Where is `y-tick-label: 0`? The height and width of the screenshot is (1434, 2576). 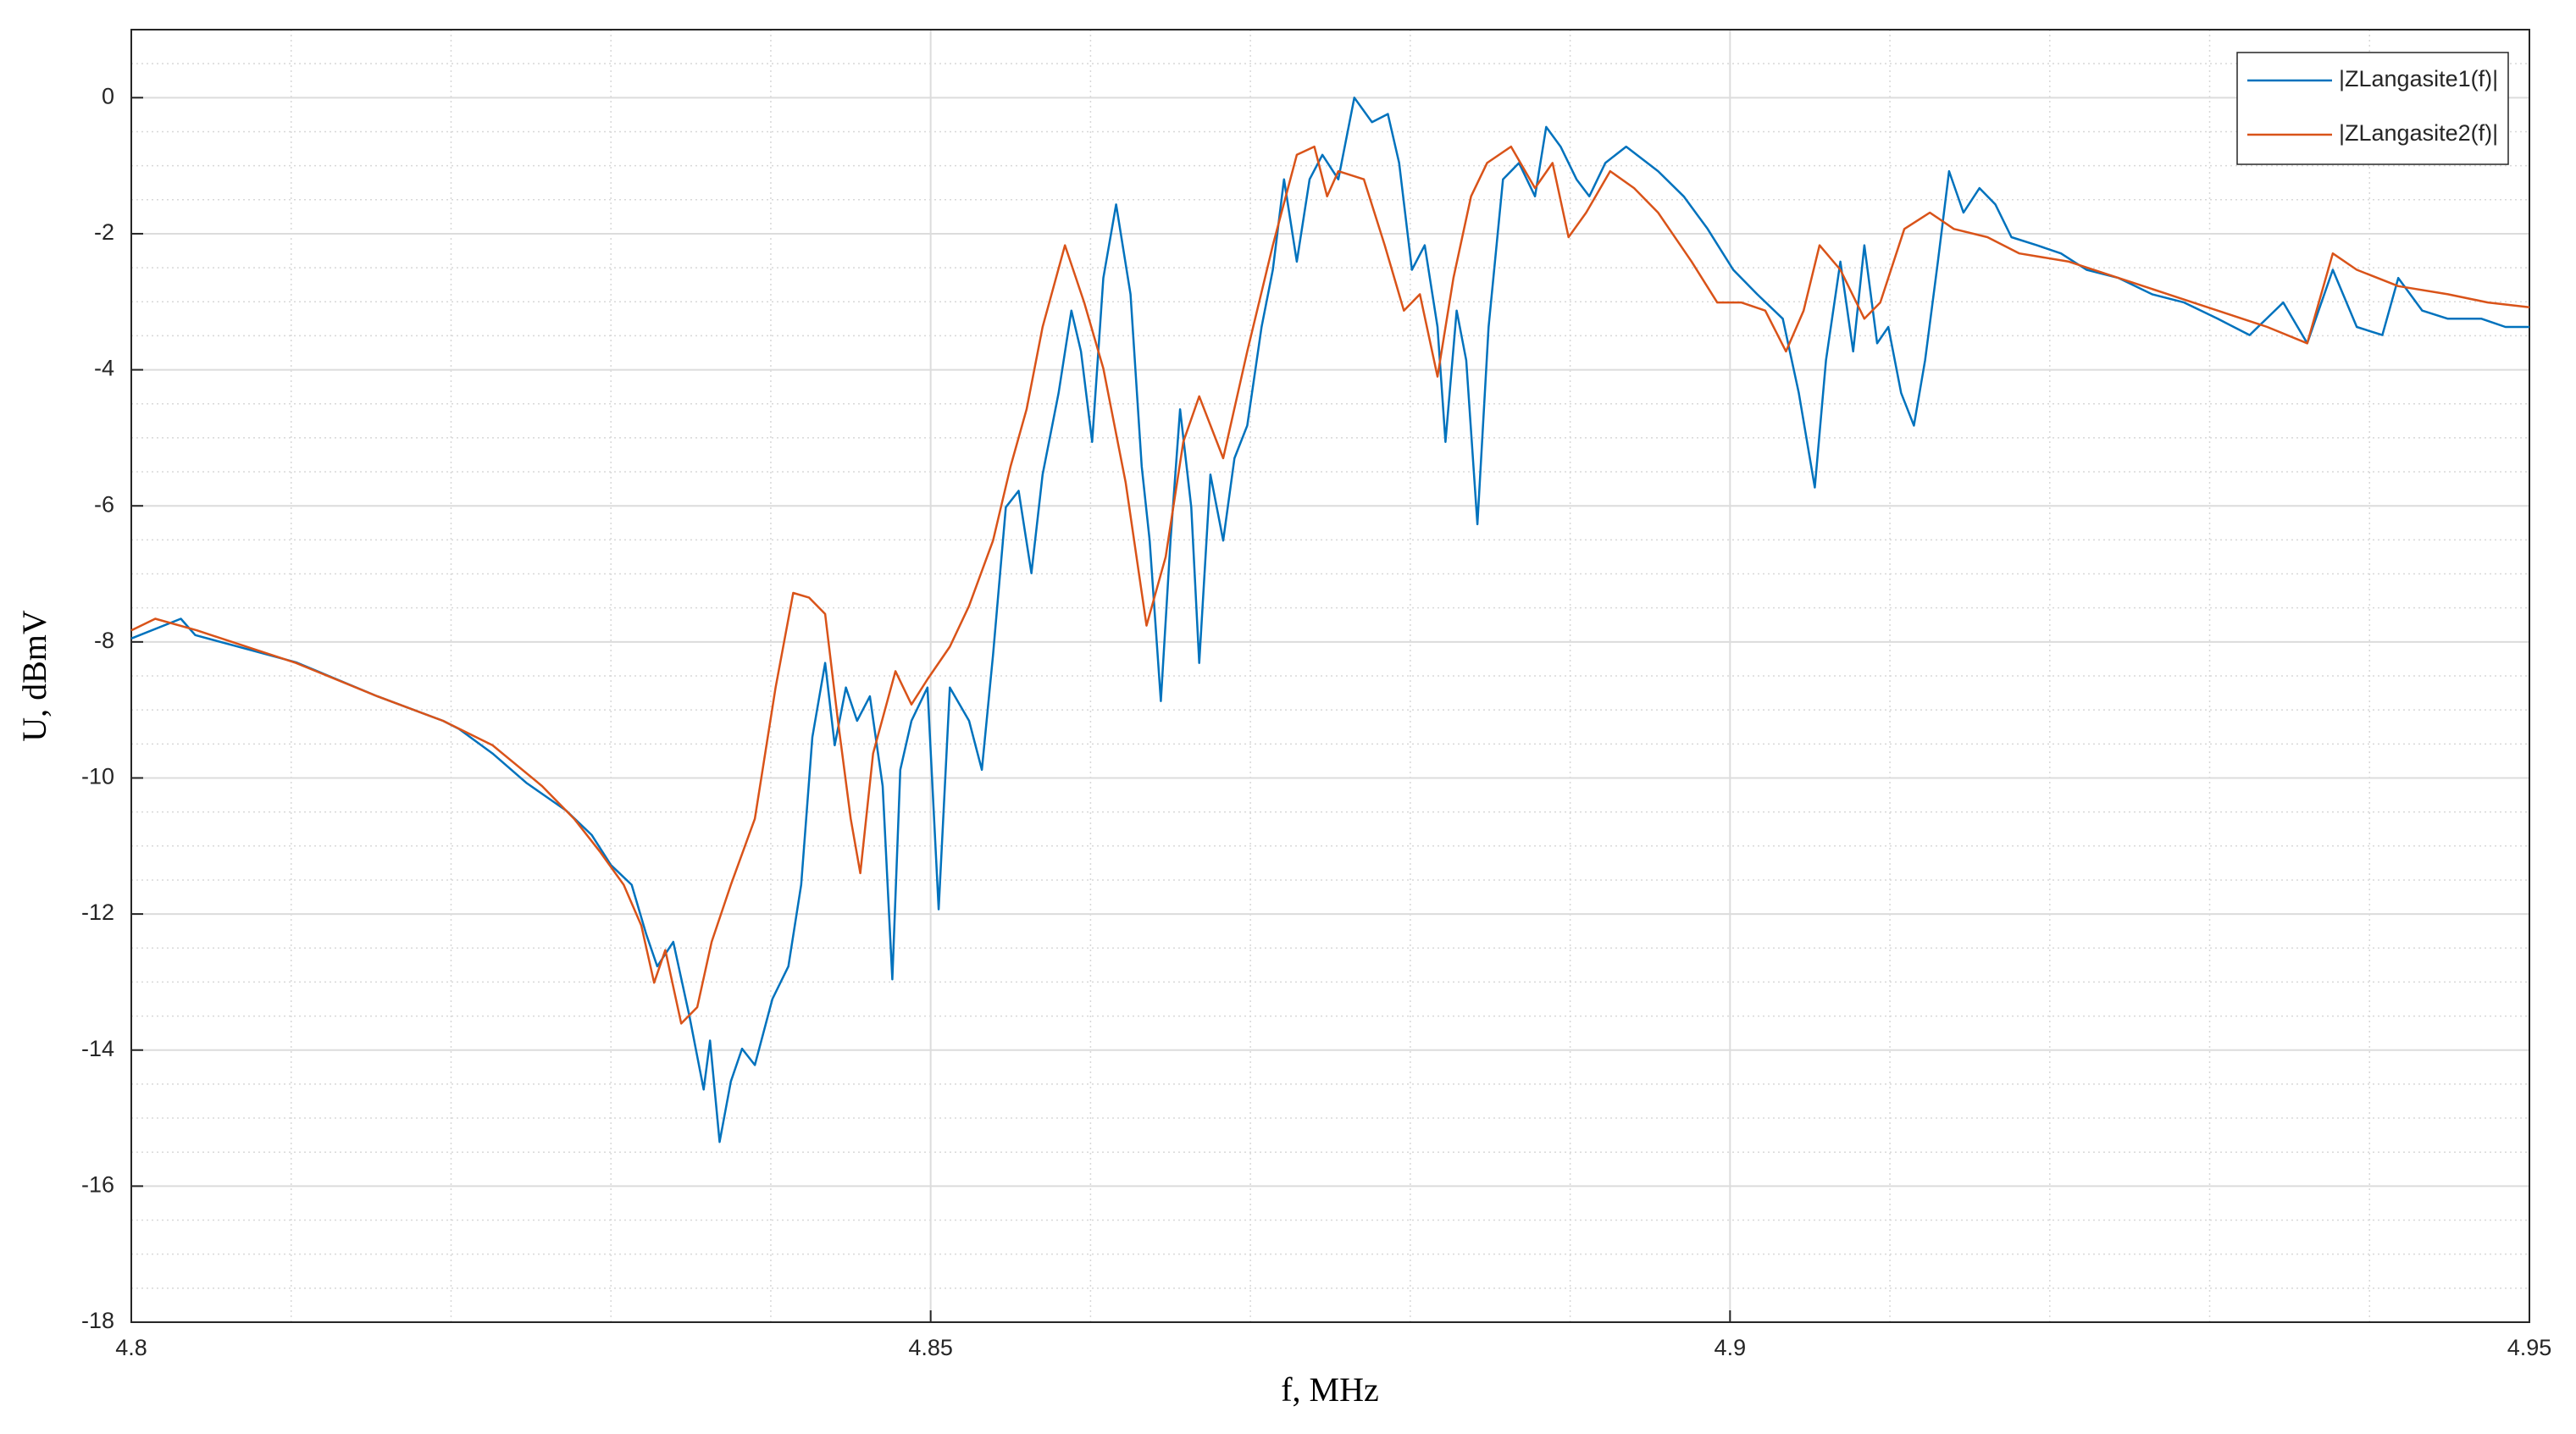 y-tick-label: 0 is located at coordinates (108, 95).